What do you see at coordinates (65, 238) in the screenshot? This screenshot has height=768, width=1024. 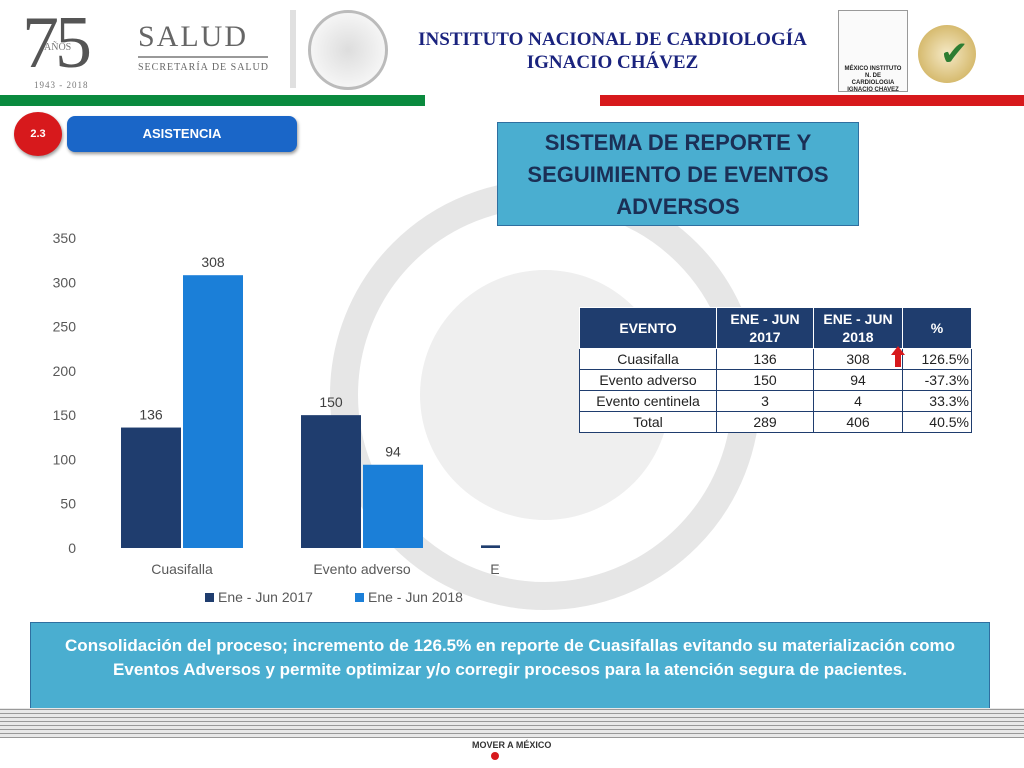 I see `y-tick-label: 350` at bounding box center [65, 238].